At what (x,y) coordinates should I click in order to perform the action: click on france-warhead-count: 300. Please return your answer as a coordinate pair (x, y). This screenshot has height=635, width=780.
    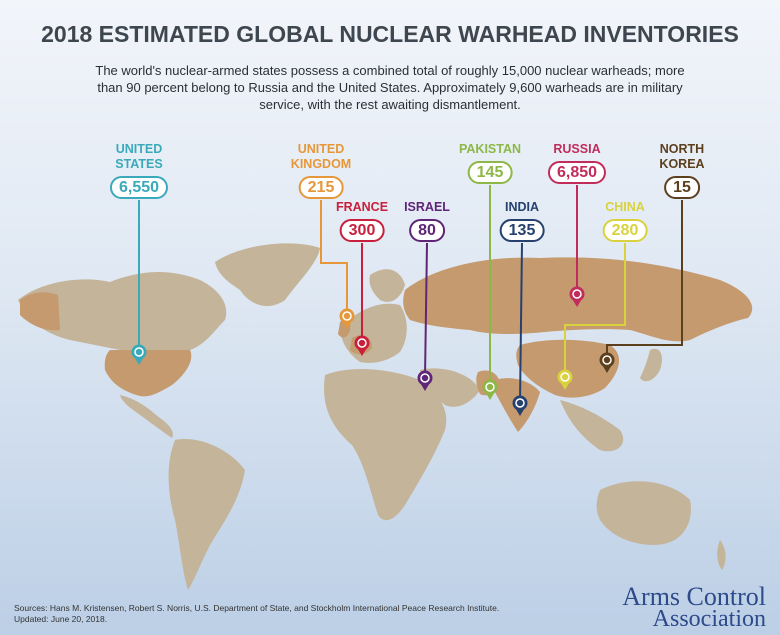
    Looking at the image, I should click on (362, 230).